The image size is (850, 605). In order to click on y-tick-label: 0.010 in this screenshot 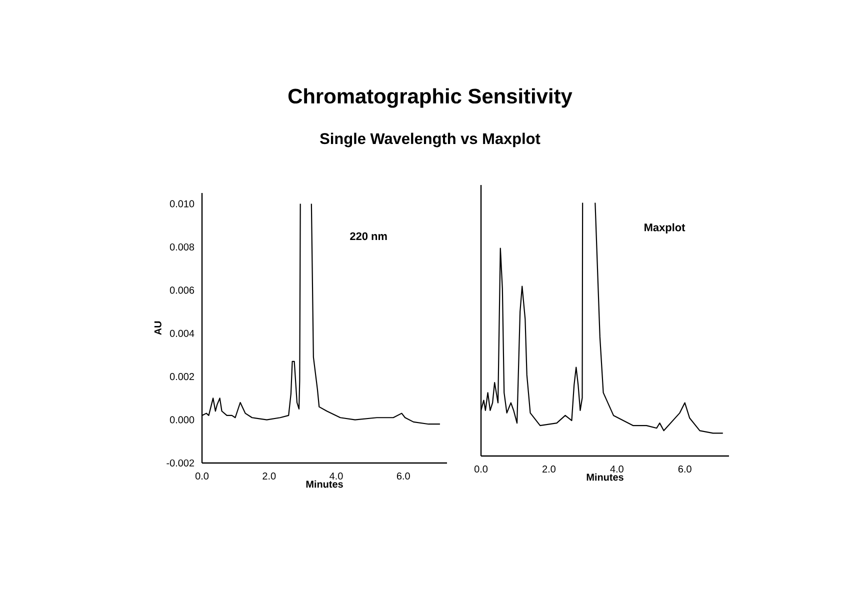, I will do `click(182, 204)`.